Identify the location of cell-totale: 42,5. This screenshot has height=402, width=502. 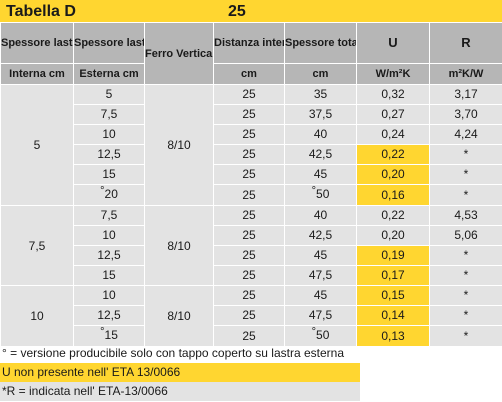
(320, 235).